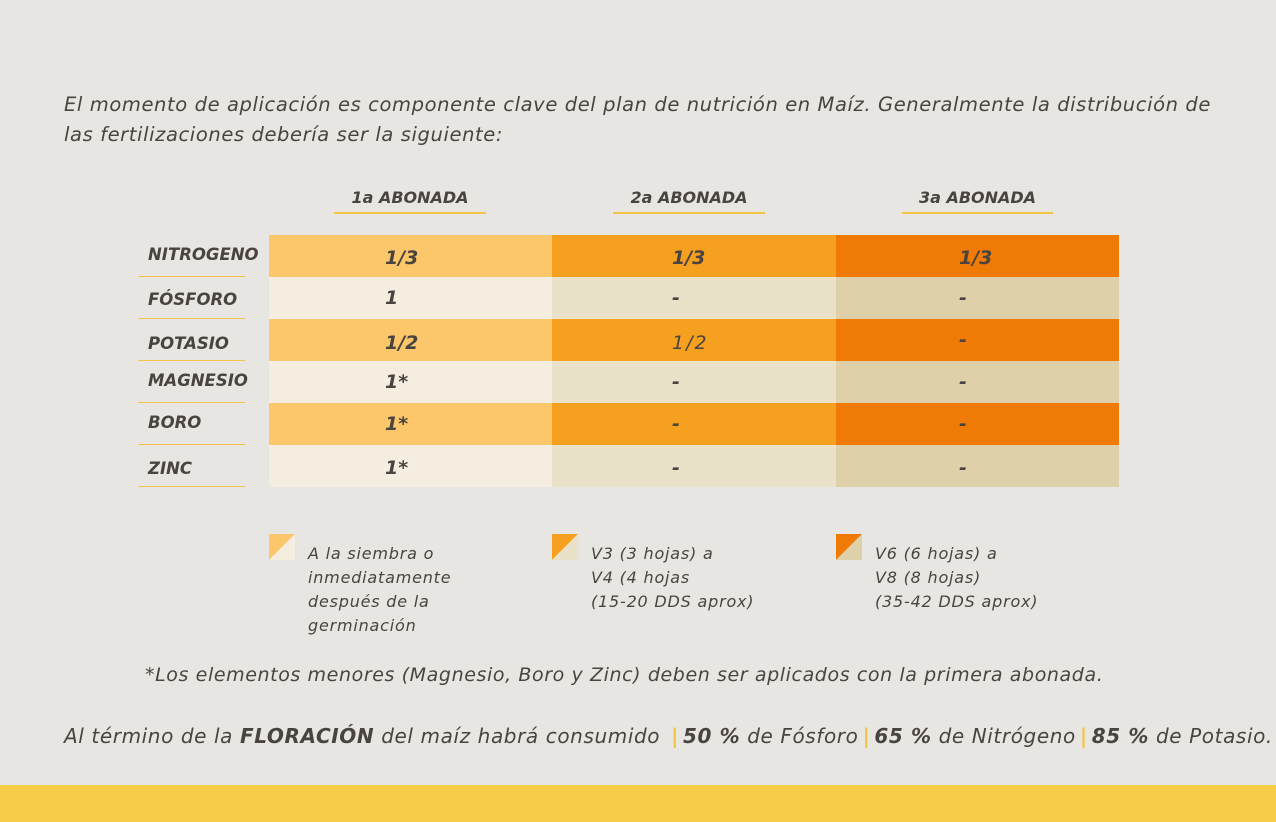  I want to click on bottom-bar, so click(638, 803).